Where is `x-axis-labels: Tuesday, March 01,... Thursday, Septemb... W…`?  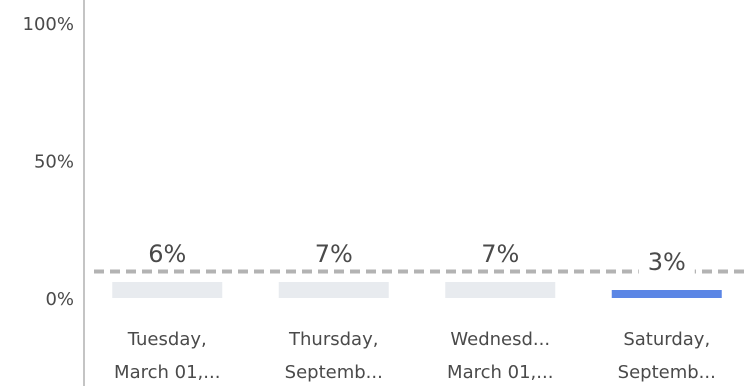 x-axis-labels: Tuesday, March 01,... Thursday, Septemb... W… is located at coordinates (415, 356).